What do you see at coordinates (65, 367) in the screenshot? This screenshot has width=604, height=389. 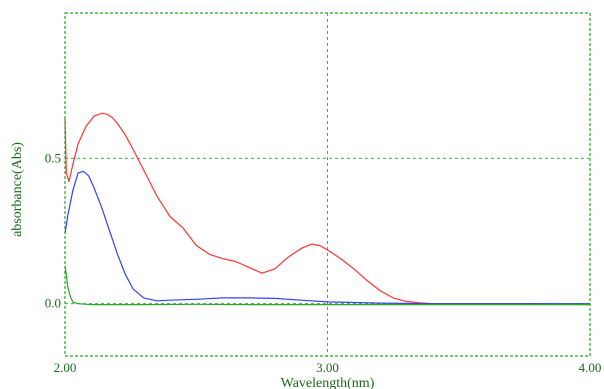 I see `x-tick-label-0: 2.00` at bounding box center [65, 367].